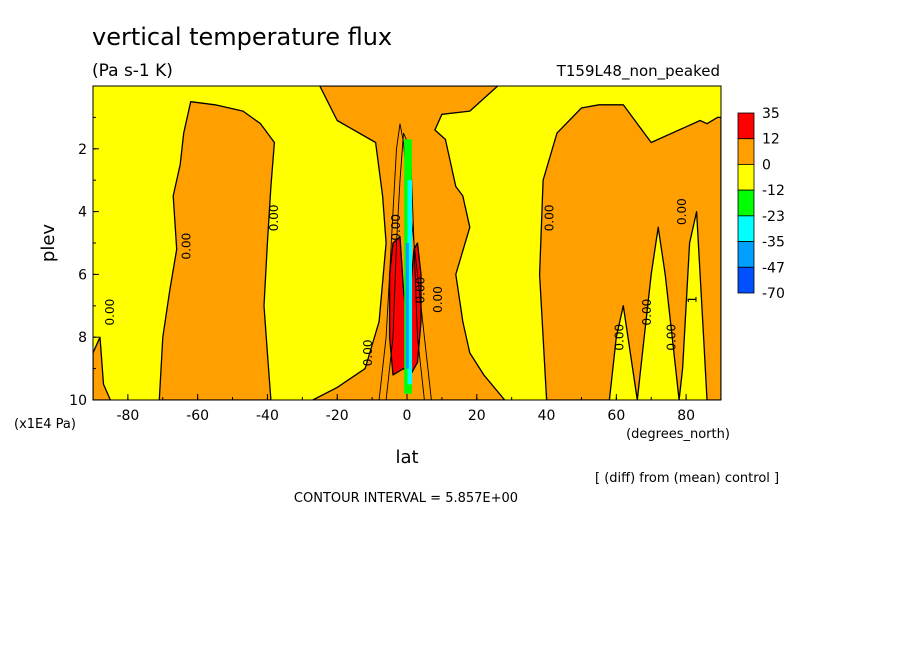 The height and width of the screenshot is (659, 904). I want to click on x-tick-label: -60, so click(197, 416).